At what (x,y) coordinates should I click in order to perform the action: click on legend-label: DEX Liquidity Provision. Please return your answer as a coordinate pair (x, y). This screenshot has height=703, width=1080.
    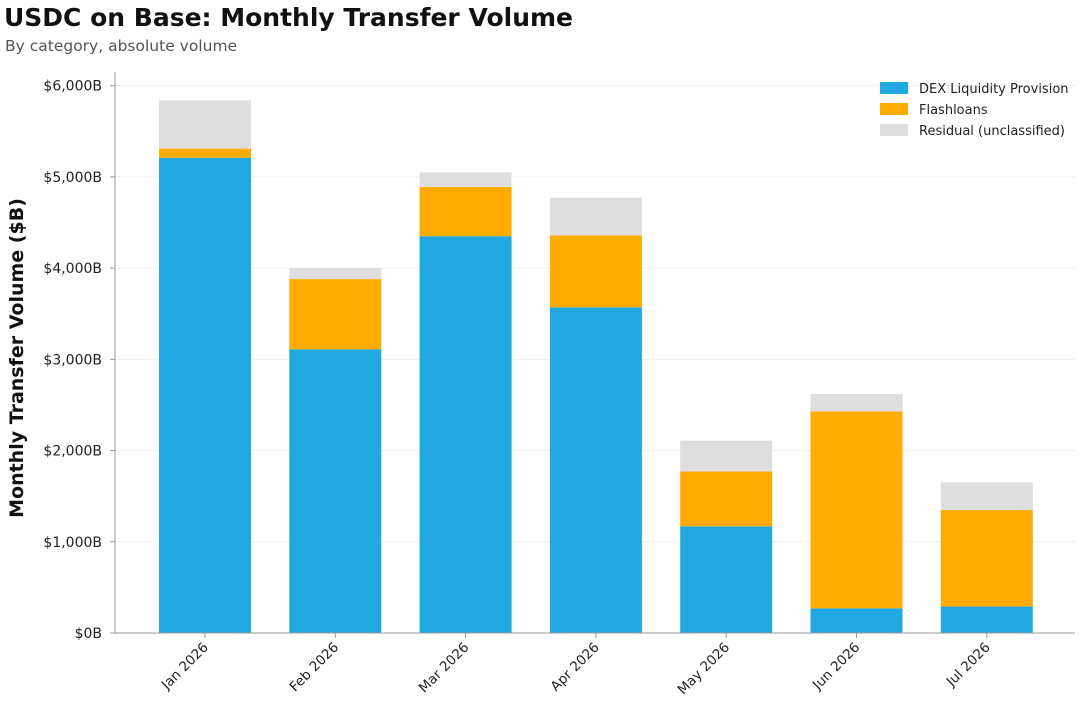
    Looking at the image, I should click on (994, 89).